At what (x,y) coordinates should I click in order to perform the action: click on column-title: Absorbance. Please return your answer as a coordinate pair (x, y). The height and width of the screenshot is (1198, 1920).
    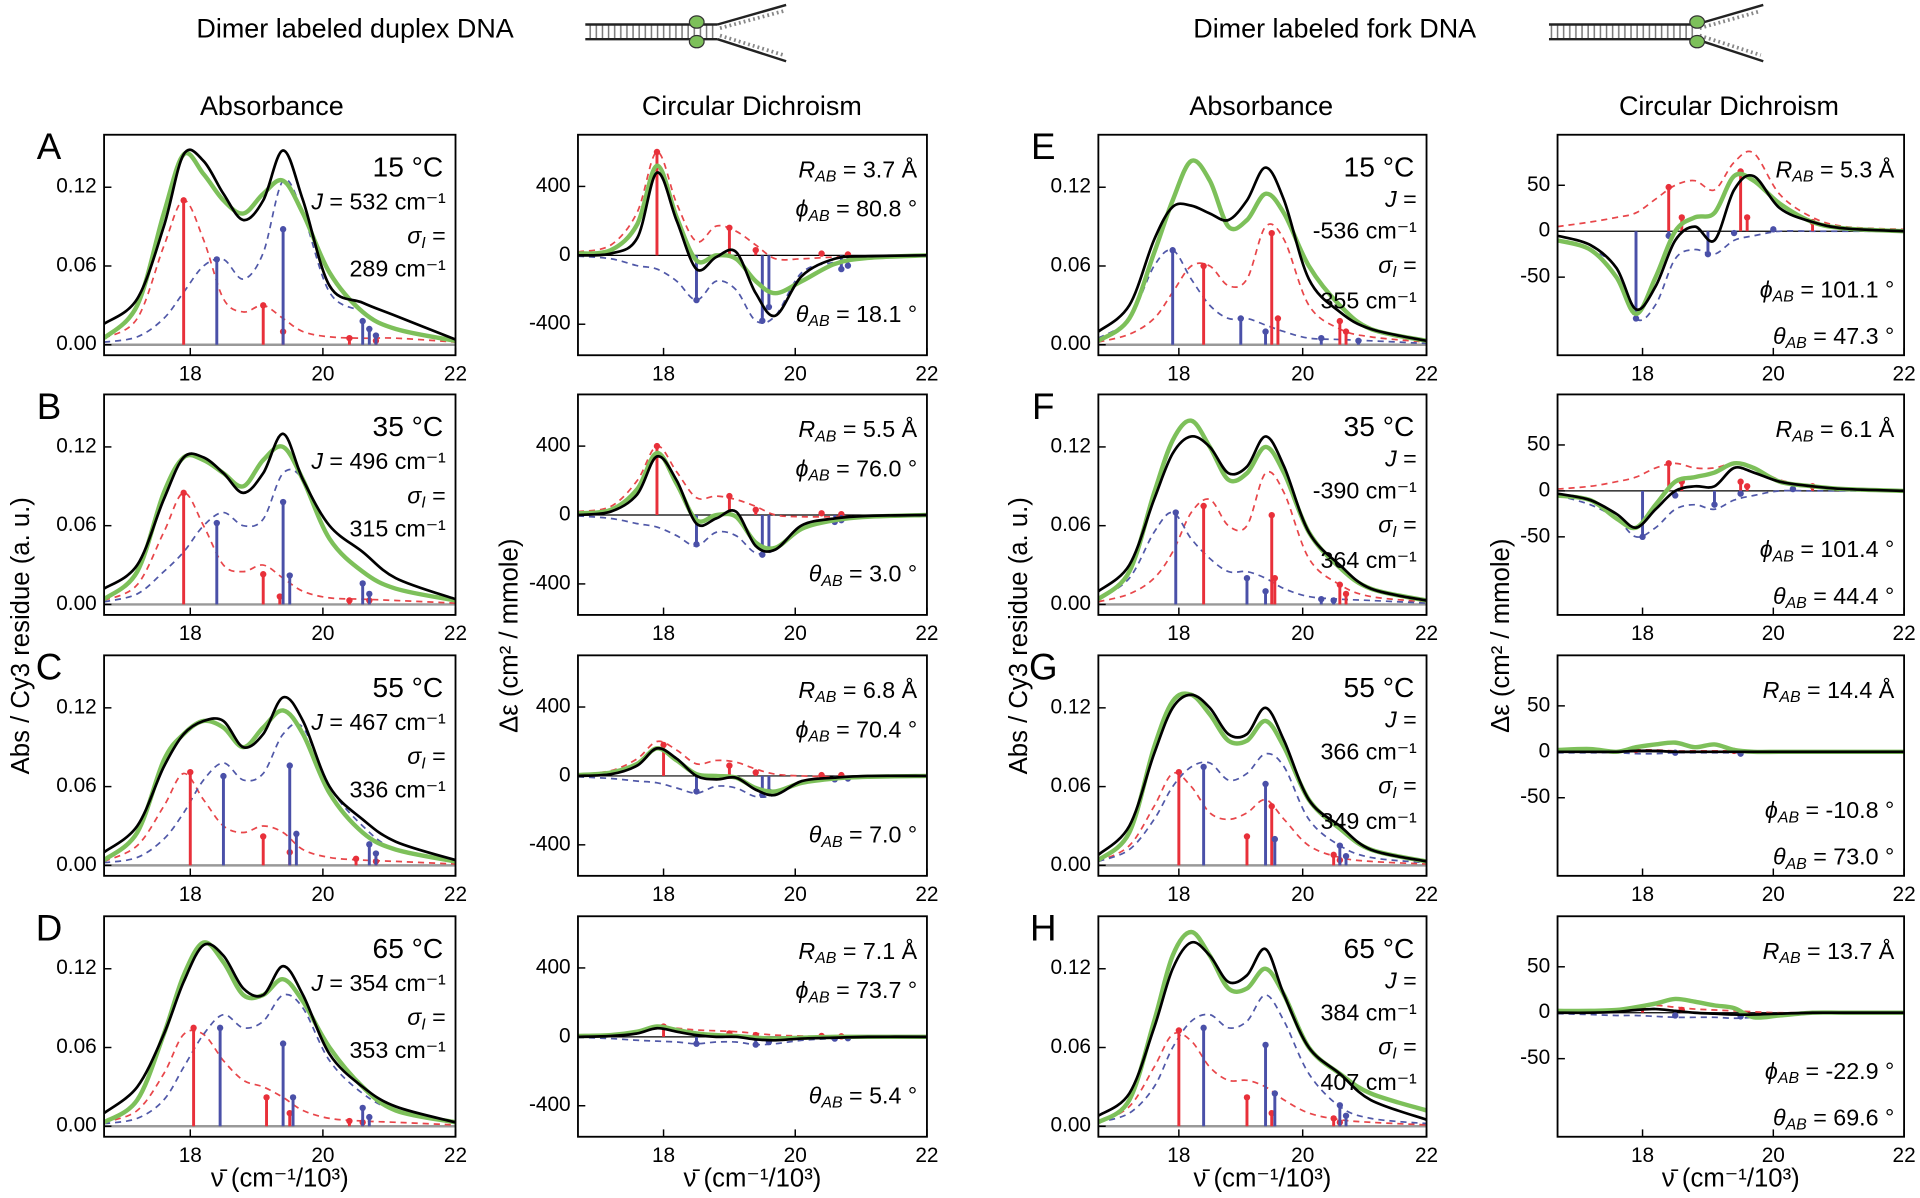
    Looking at the image, I should click on (1261, 106).